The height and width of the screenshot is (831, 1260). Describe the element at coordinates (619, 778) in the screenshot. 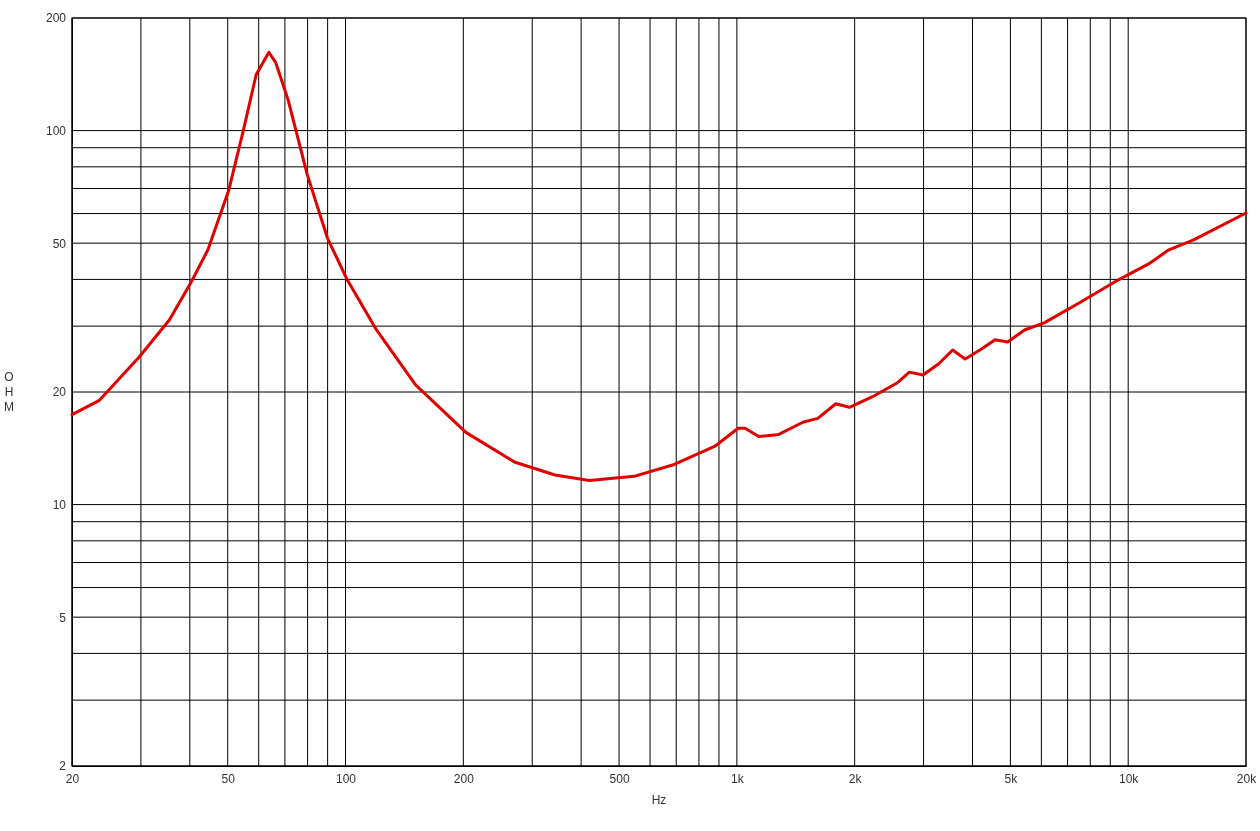

I see `x-tick-label: 500` at that location.